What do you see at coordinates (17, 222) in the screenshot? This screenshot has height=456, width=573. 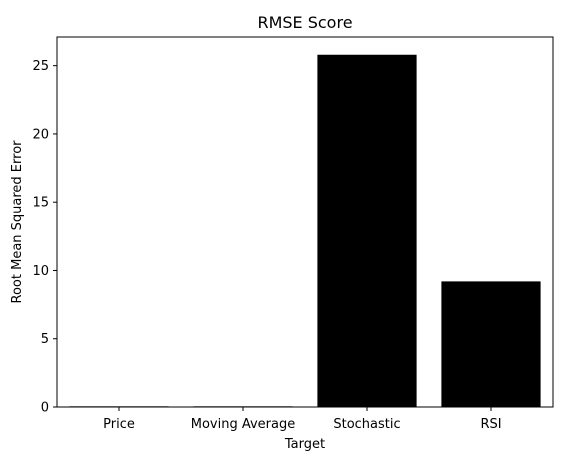 I see `y-axis-label: Root Mean Squared Error` at bounding box center [17, 222].